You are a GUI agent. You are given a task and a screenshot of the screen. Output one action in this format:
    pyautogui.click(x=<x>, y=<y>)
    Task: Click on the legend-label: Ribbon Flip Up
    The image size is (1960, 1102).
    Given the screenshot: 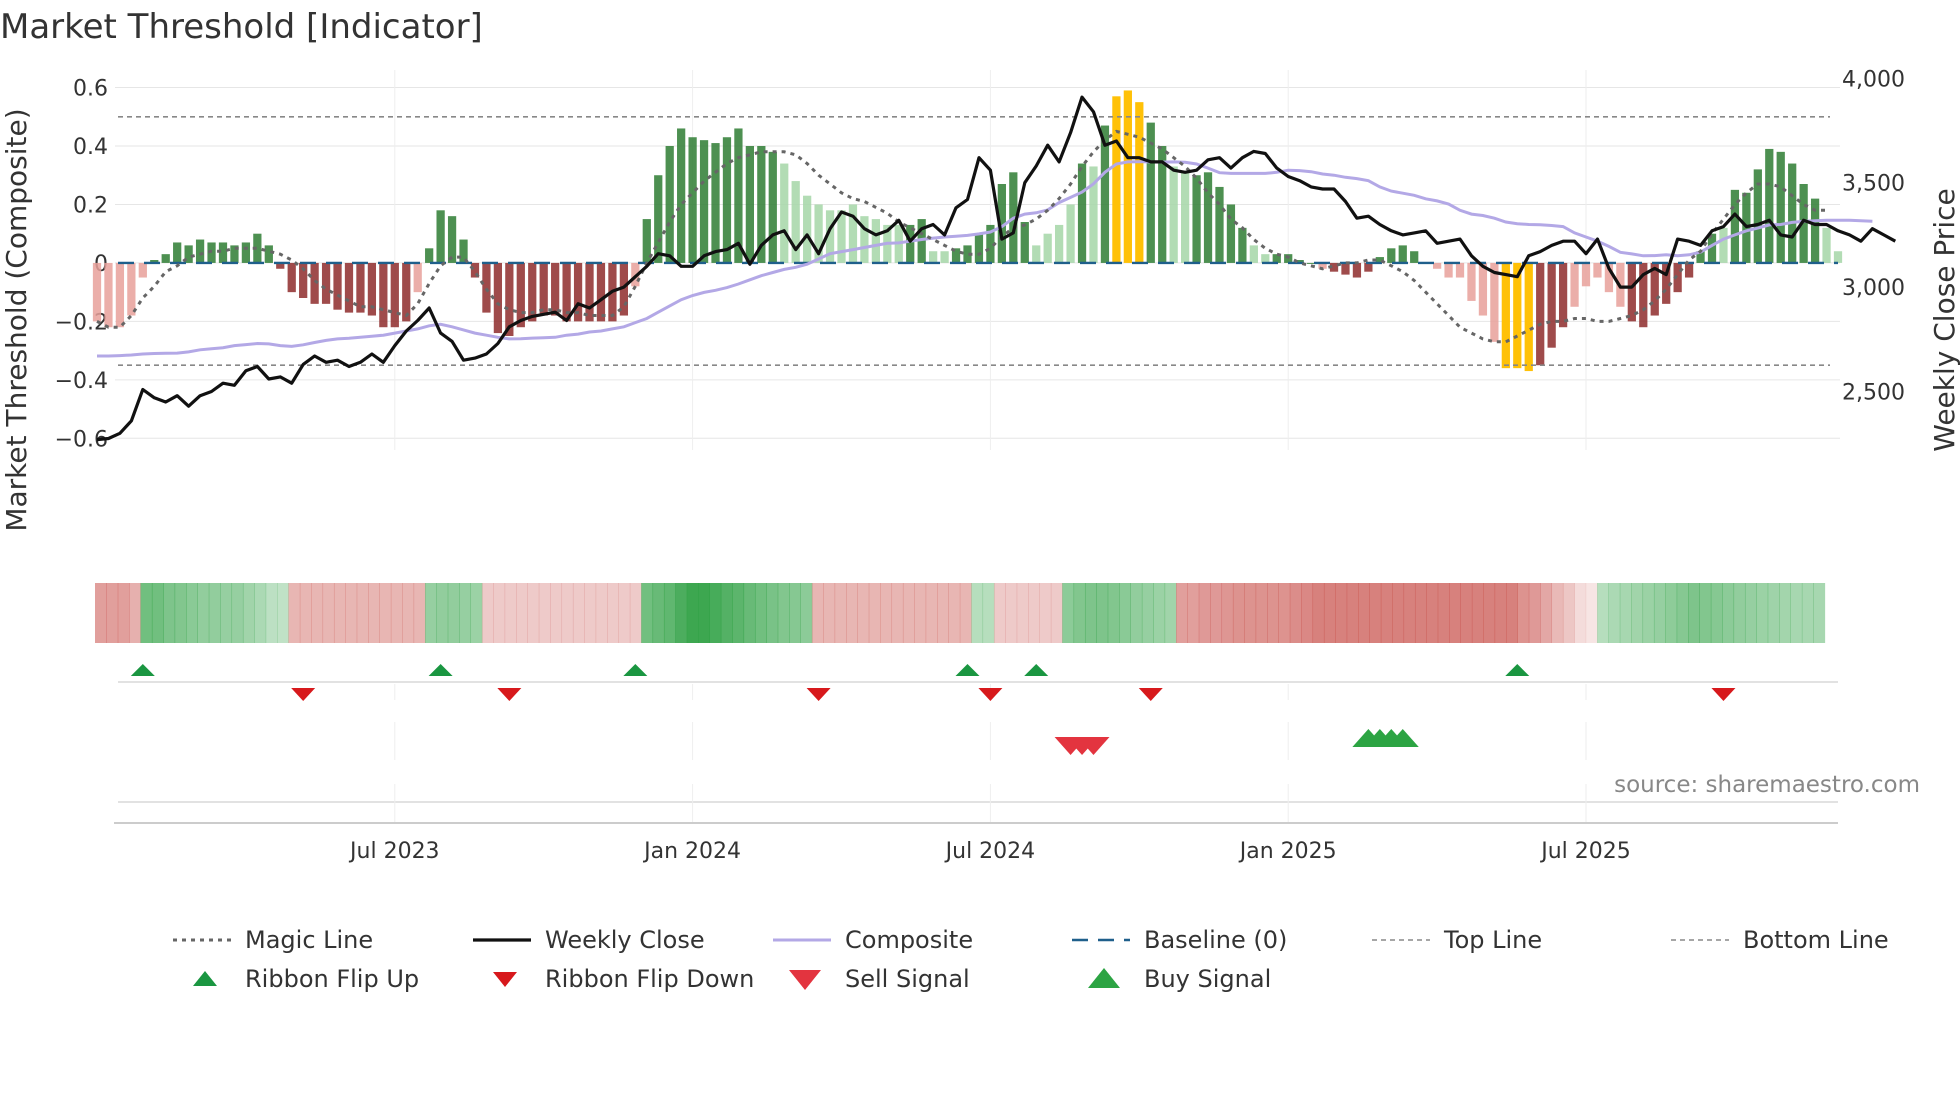 What is the action you would take?
    pyautogui.click(x=332, y=979)
    